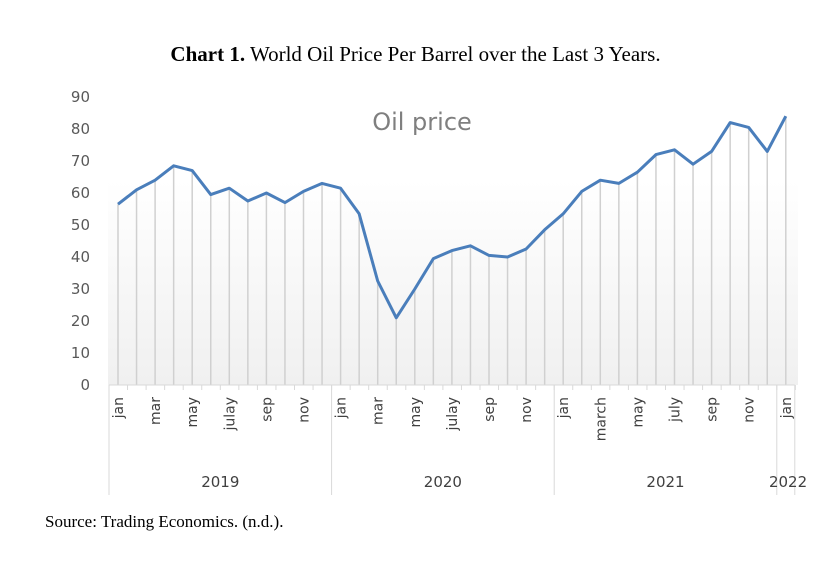 This screenshot has width=831, height=580. Describe the element at coordinates (80, 321) in the screenshot. I see `y-tick-label: 20` at that location.